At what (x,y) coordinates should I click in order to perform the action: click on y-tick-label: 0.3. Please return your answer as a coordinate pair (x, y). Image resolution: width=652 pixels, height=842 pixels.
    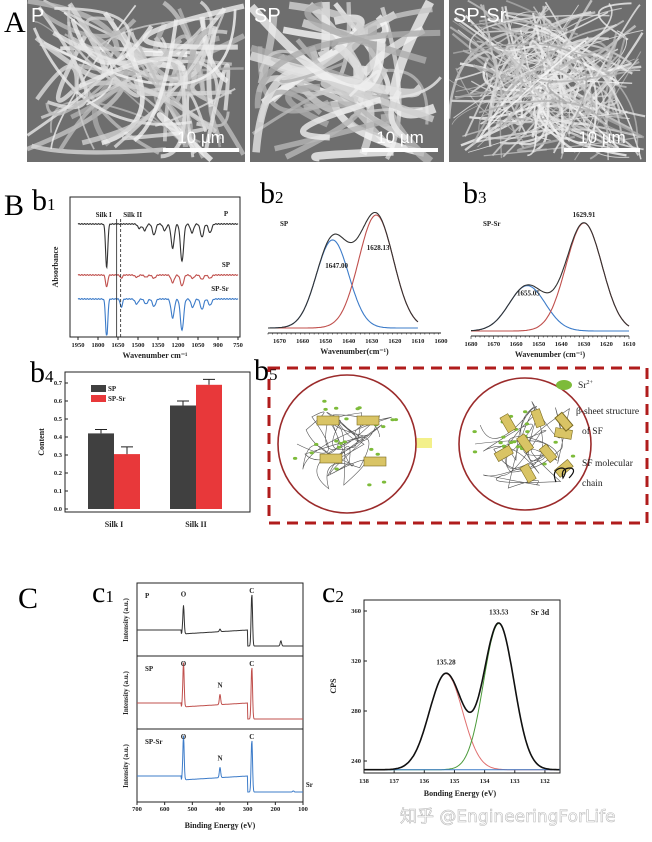
    Looking at the image, I should click on (58, 455).